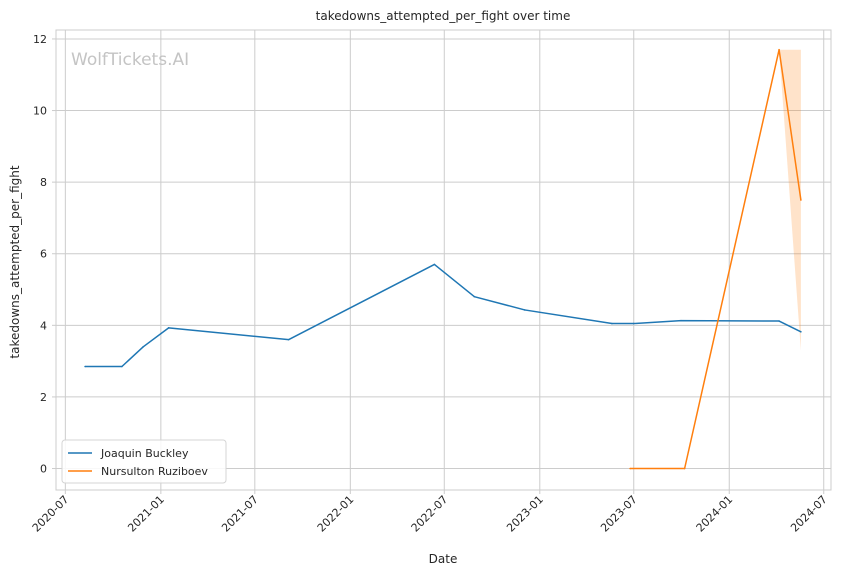  What do you see at coordinates (40, 39) in the screenshot?
I see `y-tick-label: 12` at bounding box center [40, 39].